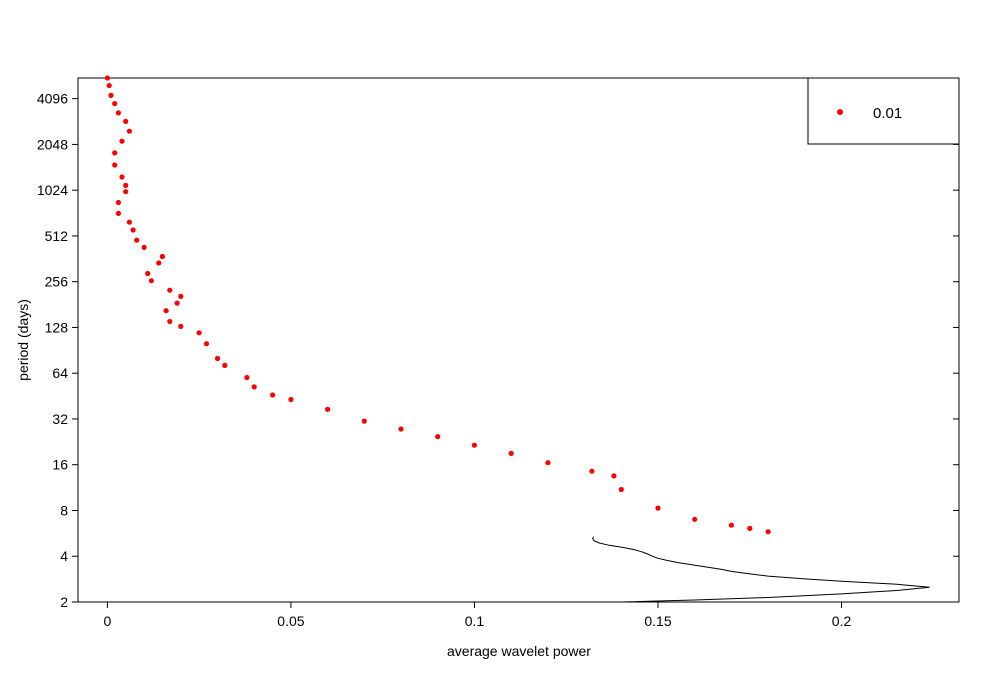 Image resolution: width=1000 pixels, height=700 pixels. I want to click on y-axis-title: period (days), so click(23, 340).